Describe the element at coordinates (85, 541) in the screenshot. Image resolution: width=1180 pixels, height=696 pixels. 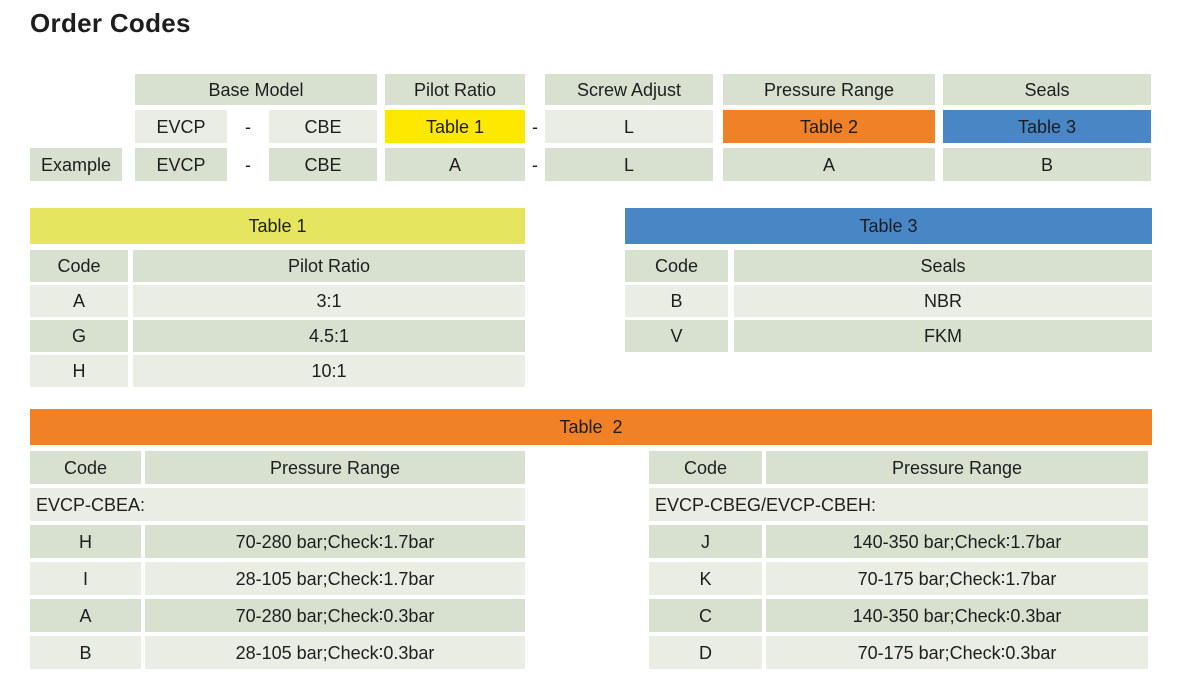
I see `table2-left-row-code: H` at that location.